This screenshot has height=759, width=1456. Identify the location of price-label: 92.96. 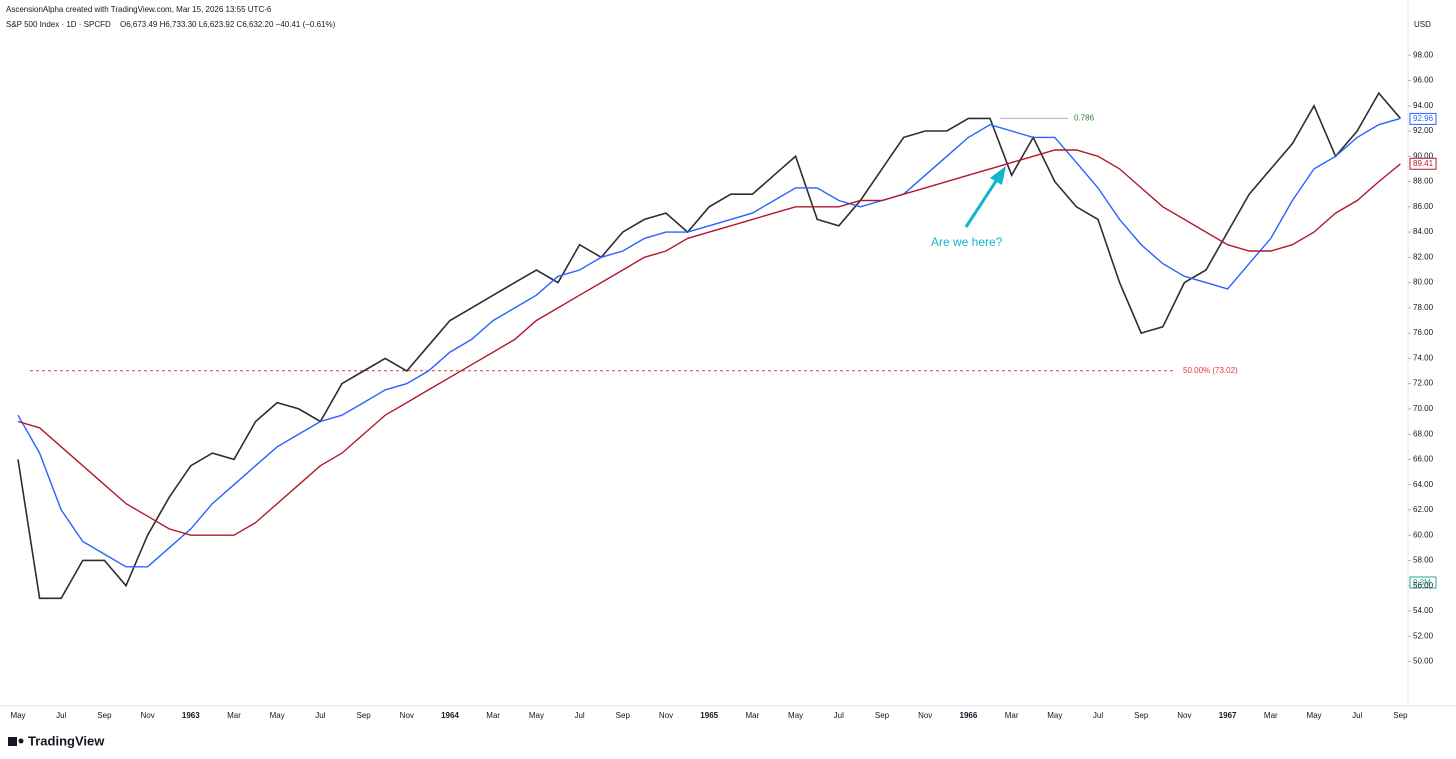
(1423, 118).